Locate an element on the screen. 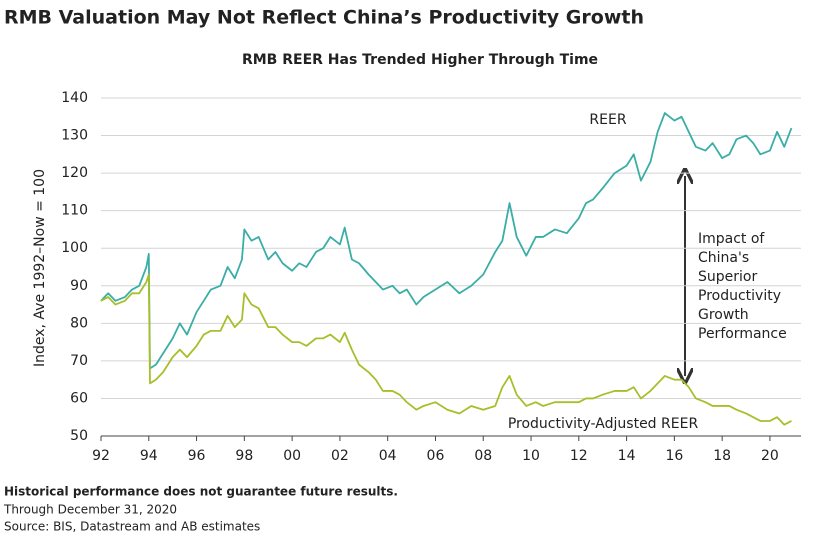  y-tick-label: 80 is located at coordinates (79, 323).